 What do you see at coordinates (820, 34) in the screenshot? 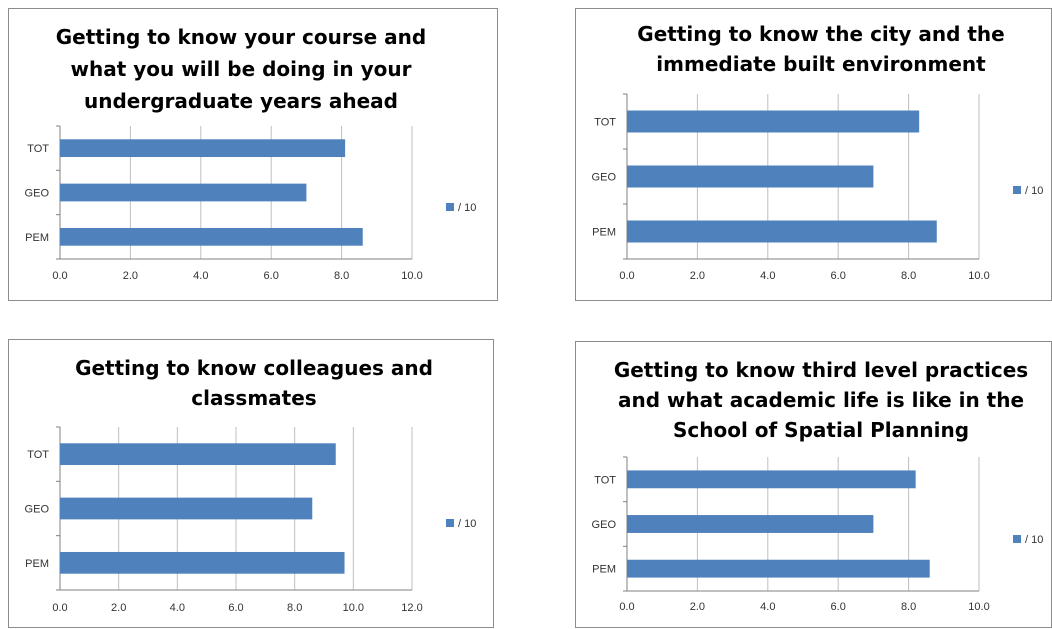
I see `chart-title-line: Getting to know the city and the` at bounding box center [820, 34].